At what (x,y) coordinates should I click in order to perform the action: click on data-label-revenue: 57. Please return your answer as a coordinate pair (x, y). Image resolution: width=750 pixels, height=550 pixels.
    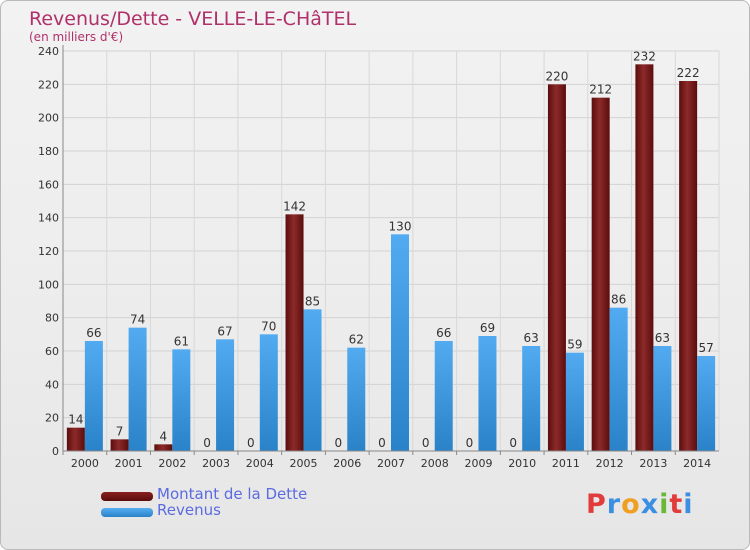
    Looking at the image, I should click on (705, 348).